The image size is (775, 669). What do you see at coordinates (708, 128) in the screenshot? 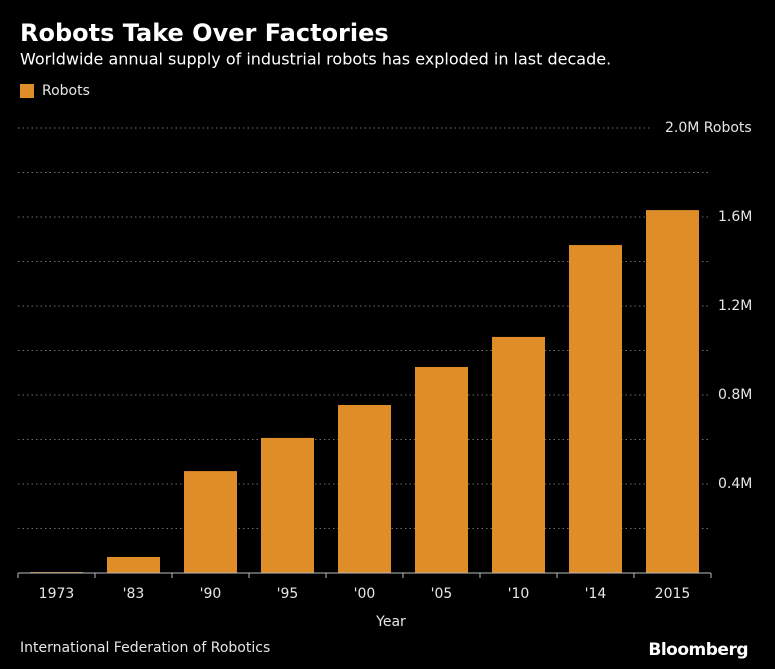
I see `y-tick-label: 2.0M Robots` at bounding box center [708, 128].